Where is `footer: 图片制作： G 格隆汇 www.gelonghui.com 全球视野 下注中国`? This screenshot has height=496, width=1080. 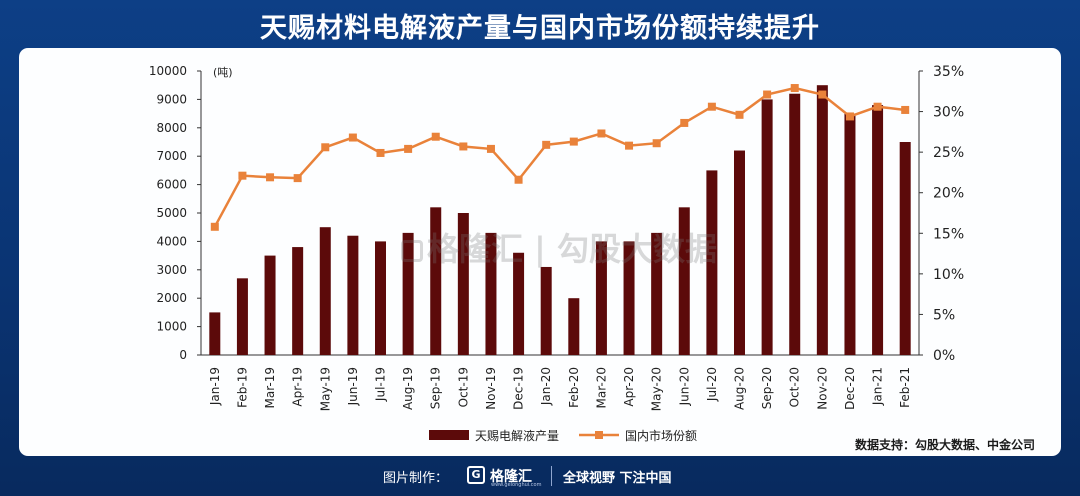 footer: 图片制作： G 格隆汇 www.gelonghui.com 全球视野 下注中国 is located at coordinates (540, 477).